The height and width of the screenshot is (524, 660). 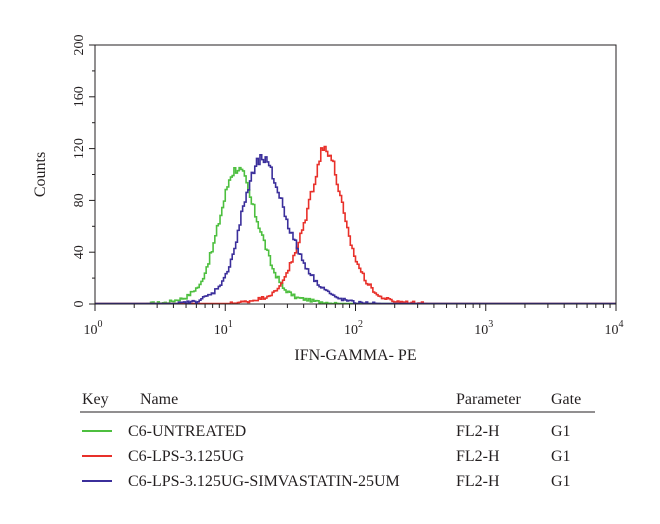 I want to click on legend-row-name: C6-LPS-3.125UG, so click(x=186, y=456).